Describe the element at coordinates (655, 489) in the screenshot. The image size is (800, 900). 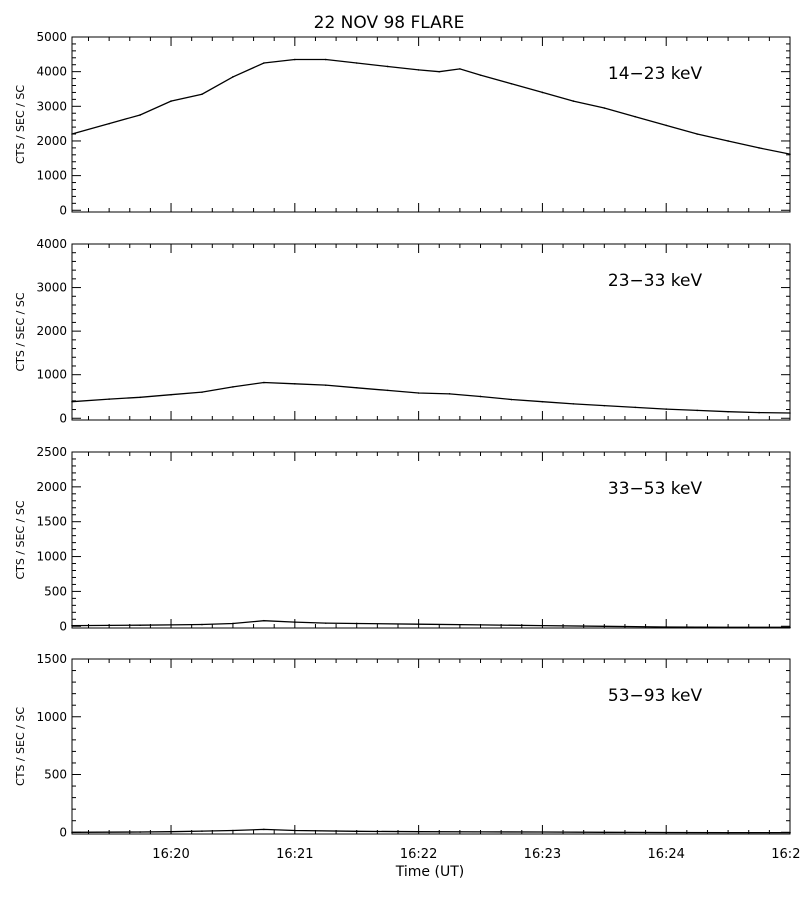
I see `energy-band-label: 33−53 keV` at that location.